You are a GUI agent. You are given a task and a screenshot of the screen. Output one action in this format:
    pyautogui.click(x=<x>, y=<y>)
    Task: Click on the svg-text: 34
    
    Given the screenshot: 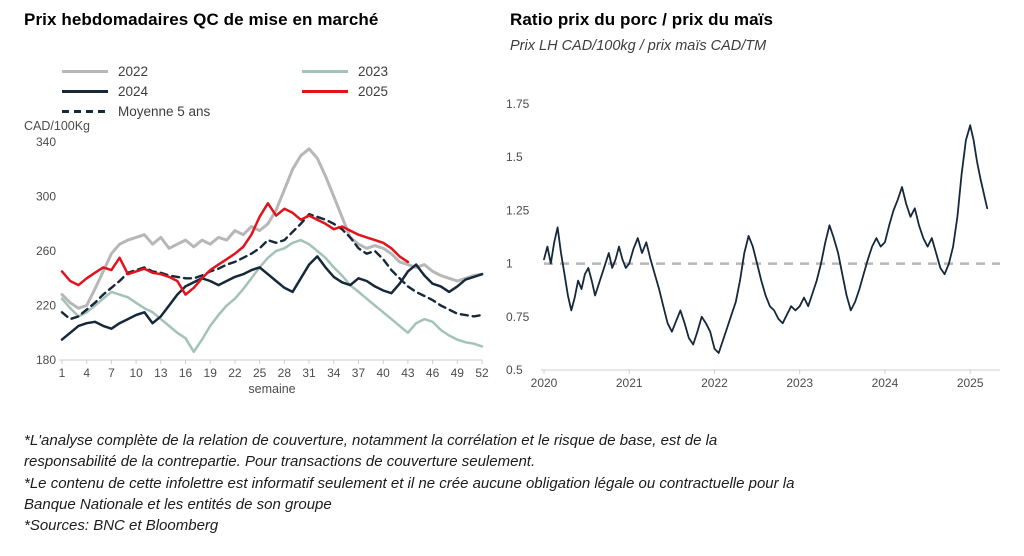 What is the action you would take?
    pyautogui.click(x=334, y=373)
    